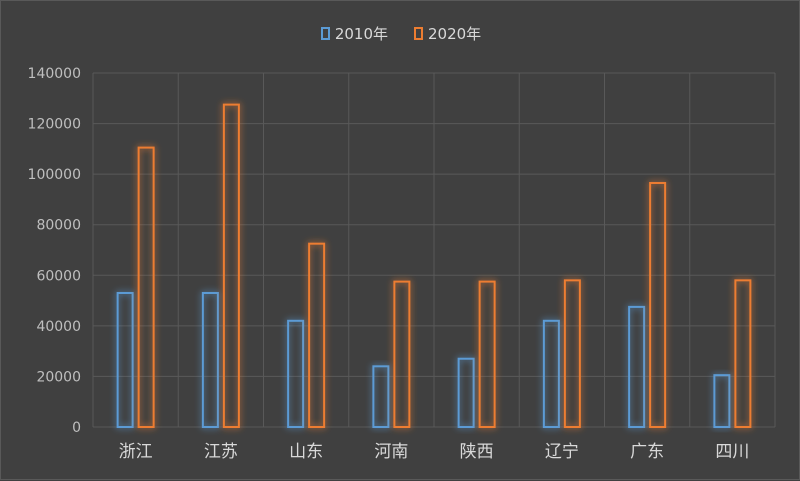  What do you see at coordinates (76, 428) in the screenshot?
I see `y-tick-label: 0` at bounding box center [76, 428].